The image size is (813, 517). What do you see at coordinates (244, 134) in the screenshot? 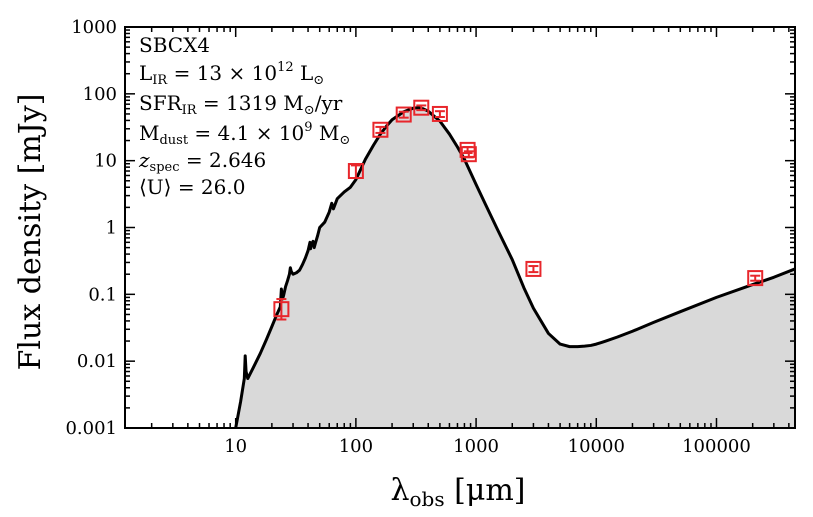
I see `mdust-annotation: Mdust = 4.1 × 109 M⊙` at bounding box center [244, 134].